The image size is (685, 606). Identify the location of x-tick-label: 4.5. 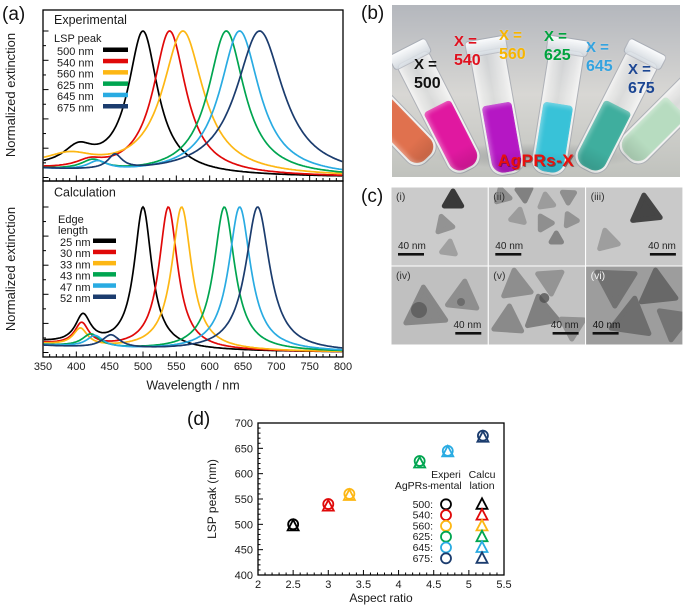
(433, 585).